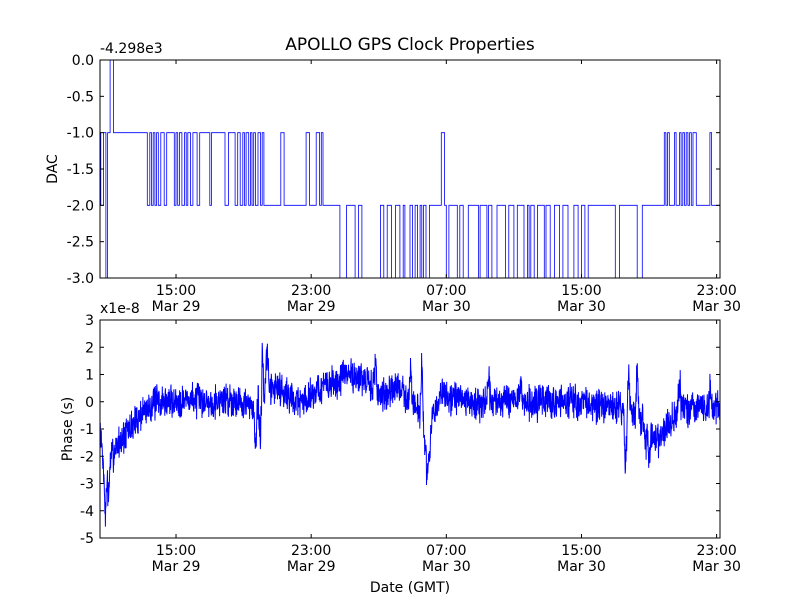  Describe the element at coordinates (89, 321) in the screenshot. I see `y-tick-label: 3` at that location.